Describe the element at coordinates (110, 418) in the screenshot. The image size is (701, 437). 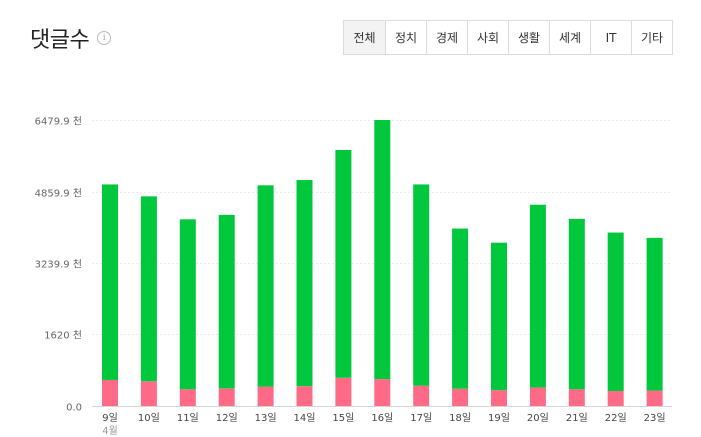
I see `x-tick-label: 9일` at that location.